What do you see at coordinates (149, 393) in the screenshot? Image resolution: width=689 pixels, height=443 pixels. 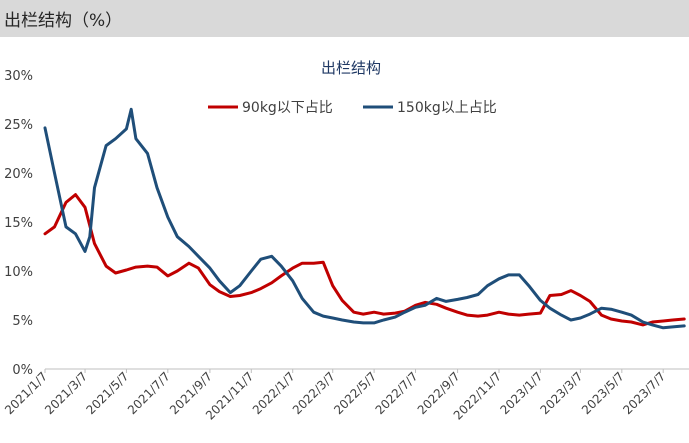 I see `x-tick-label: 2021/7/7` at bounding box center [149, 393].